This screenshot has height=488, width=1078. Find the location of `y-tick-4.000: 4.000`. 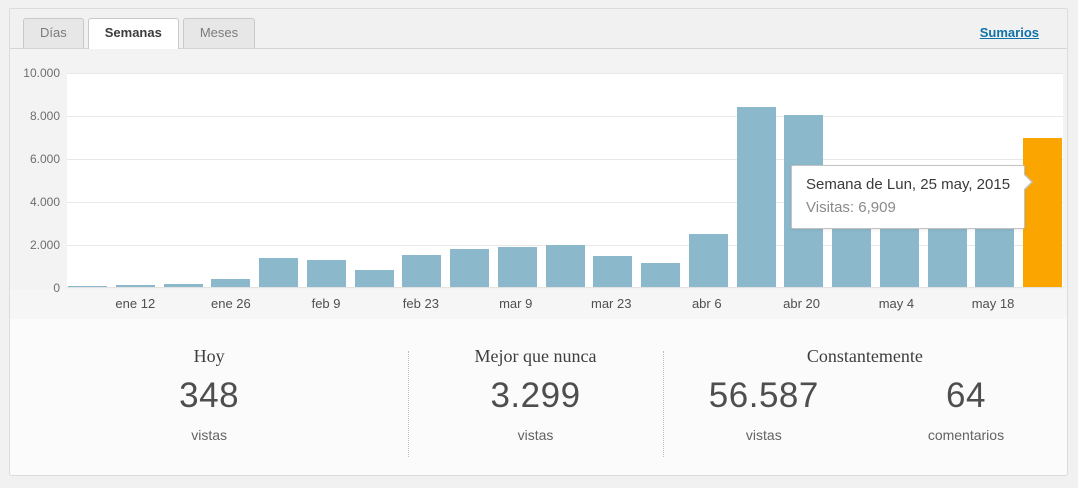

y-tick-4.000: 4.000 is located at coordinates (44, 202).